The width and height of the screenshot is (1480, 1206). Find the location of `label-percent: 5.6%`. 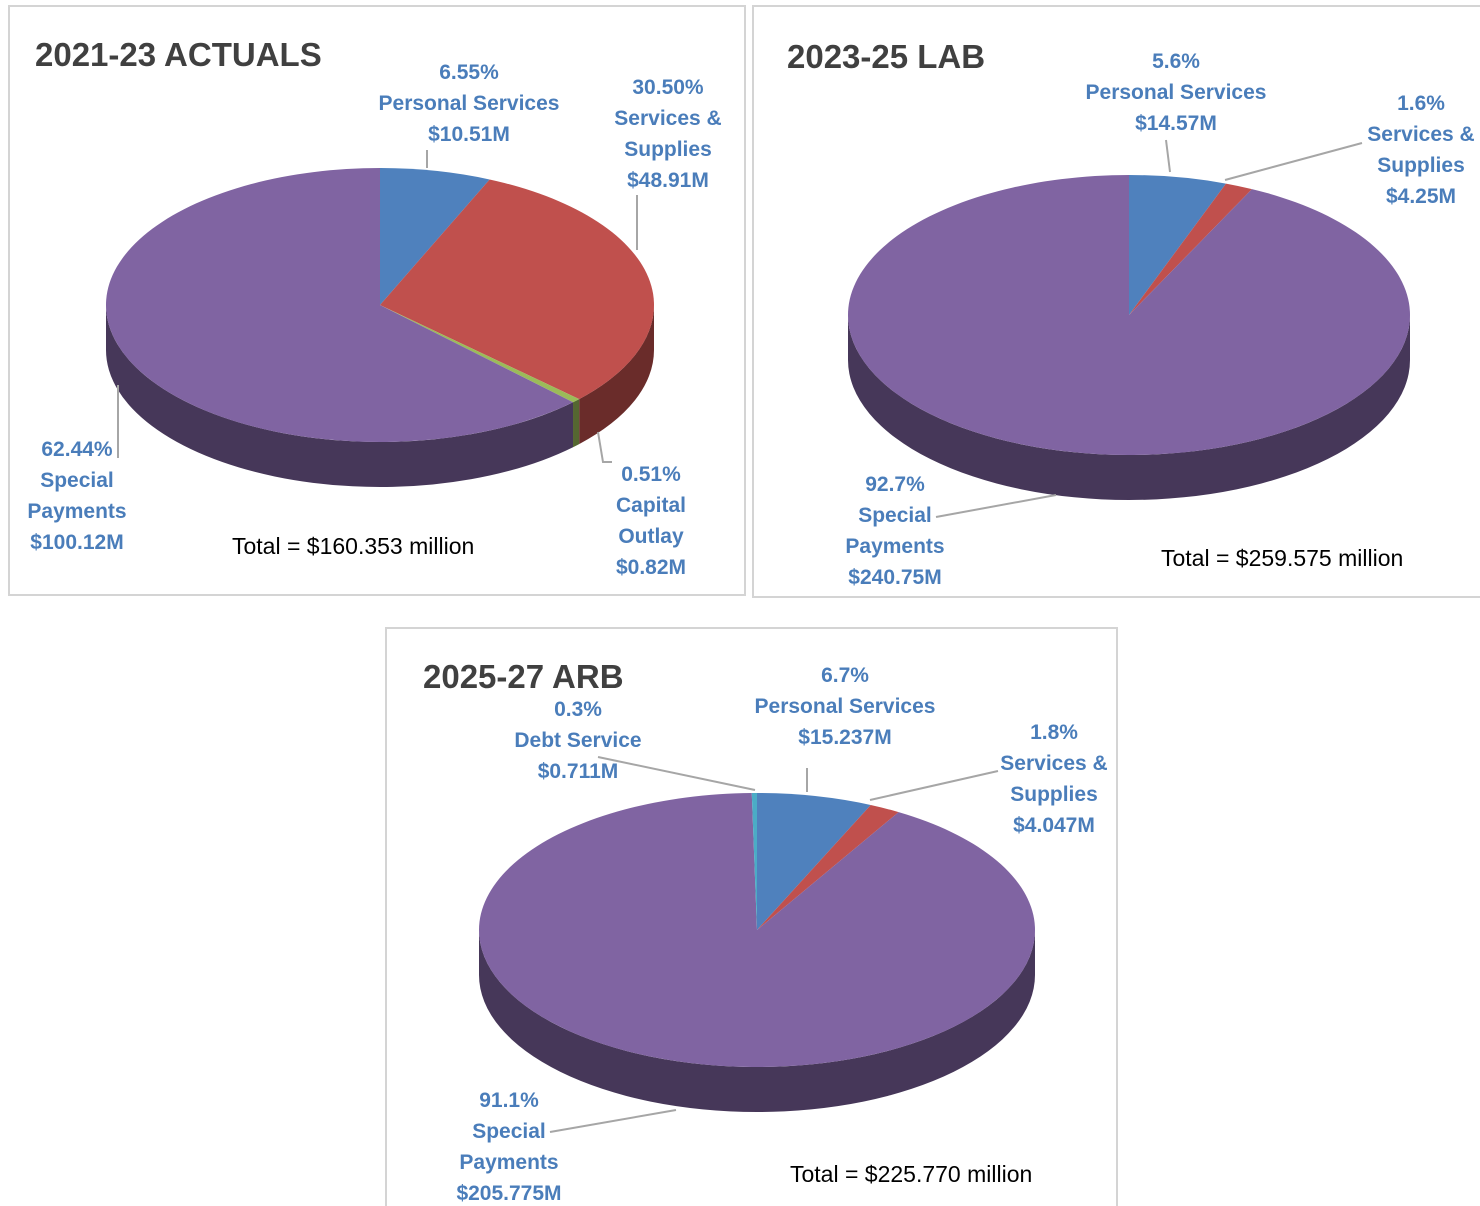

label-percent: 5.6% is located at coordinates (1176, 61).